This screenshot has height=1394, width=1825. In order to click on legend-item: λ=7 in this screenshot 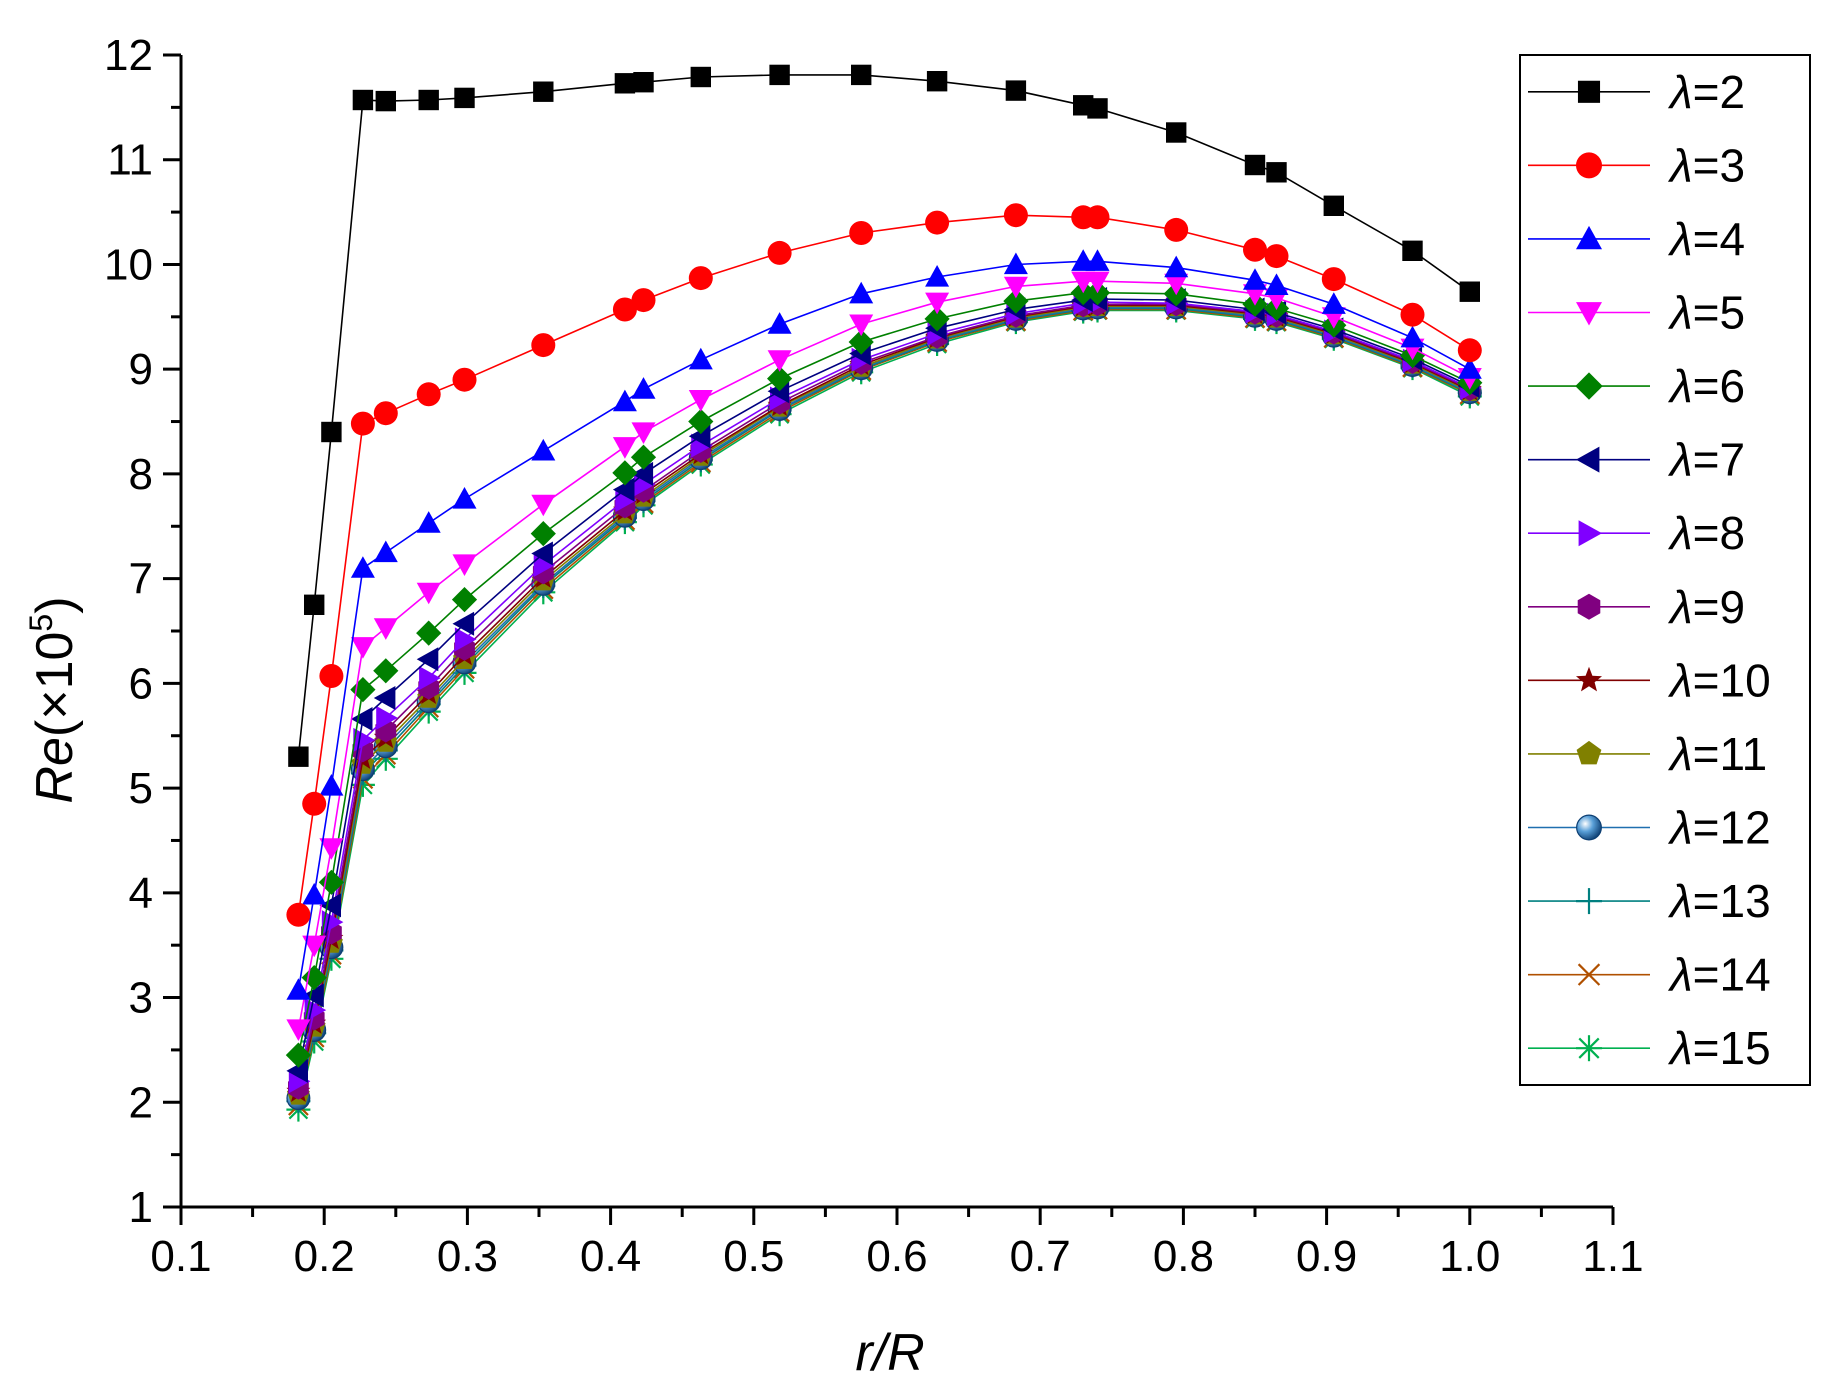, I will do `click(1636, 460)`.